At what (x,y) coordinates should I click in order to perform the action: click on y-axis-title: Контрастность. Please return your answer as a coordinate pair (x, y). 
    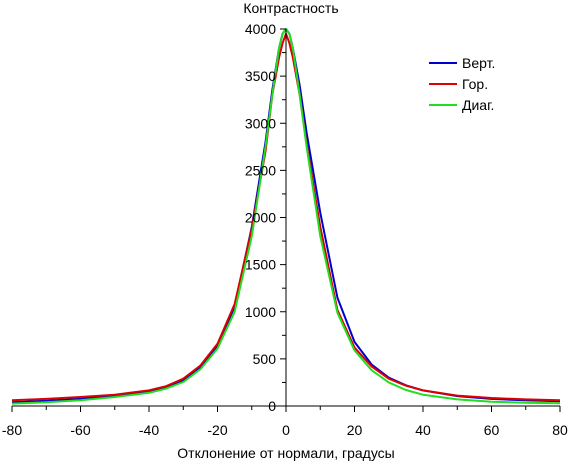
    Looking at the image, I should click on (290, 8).